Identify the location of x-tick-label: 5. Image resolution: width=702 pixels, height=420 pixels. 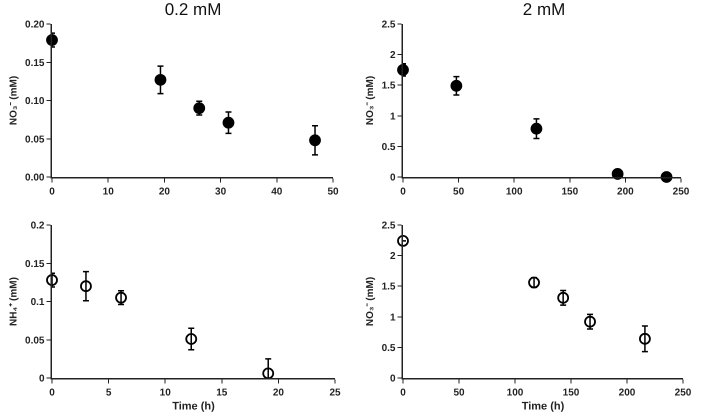
(109, 393).